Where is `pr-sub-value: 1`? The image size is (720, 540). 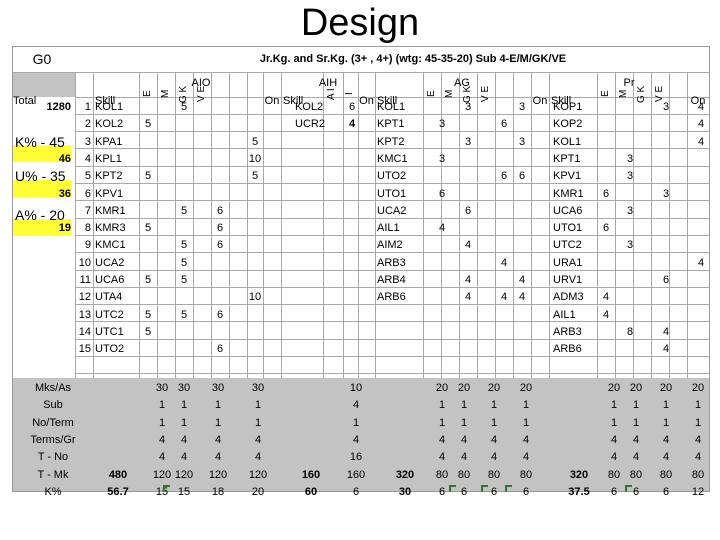
pr-sub-value: 1 is located at coordinates (666, 405).